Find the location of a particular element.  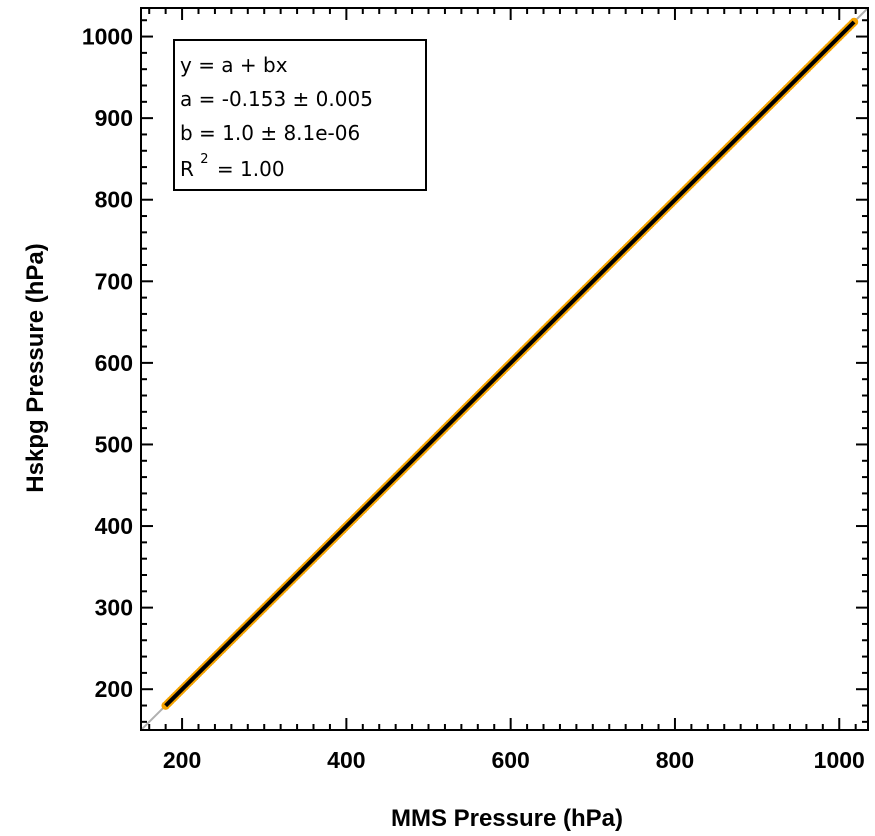

fit-equation: y = a + bx is located at coordinates (234, 65).